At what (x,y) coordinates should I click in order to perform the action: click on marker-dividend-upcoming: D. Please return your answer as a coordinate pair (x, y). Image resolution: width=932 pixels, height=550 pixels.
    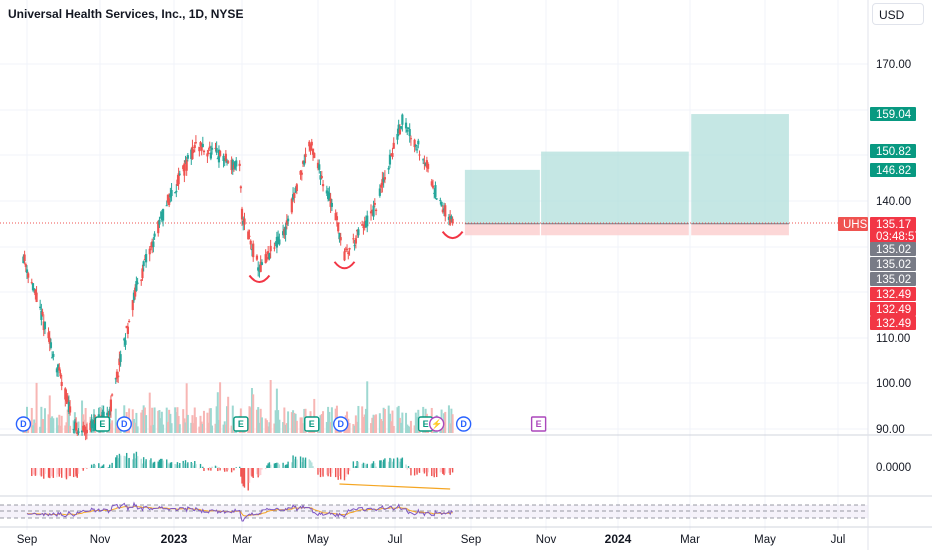
    Looking at the image, I should click on (463, 424).